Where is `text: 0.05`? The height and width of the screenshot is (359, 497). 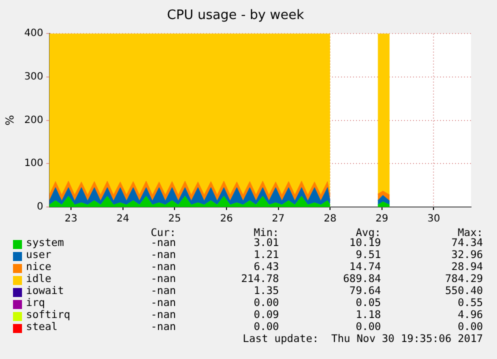 text: 0.05 is located at coordinates (368, 303).